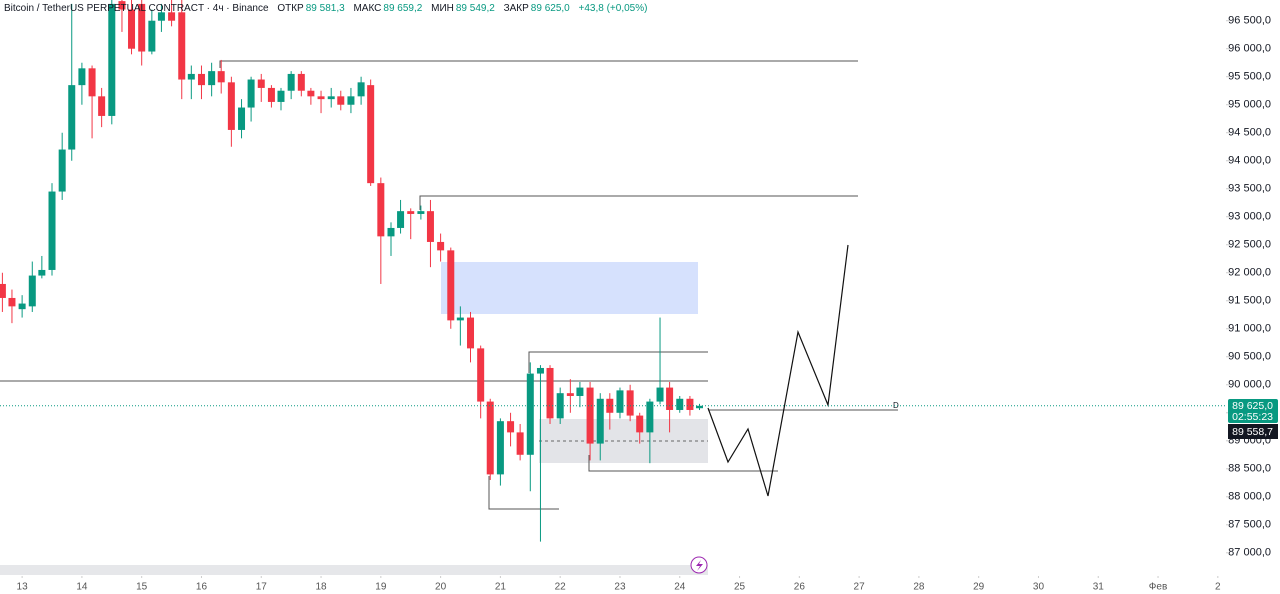 The width and height of the screenshot is (1280, 594). Describe the element at coordinates (1158, 587) in the screenshot. I see `x-tick-label: Фев` at that location.